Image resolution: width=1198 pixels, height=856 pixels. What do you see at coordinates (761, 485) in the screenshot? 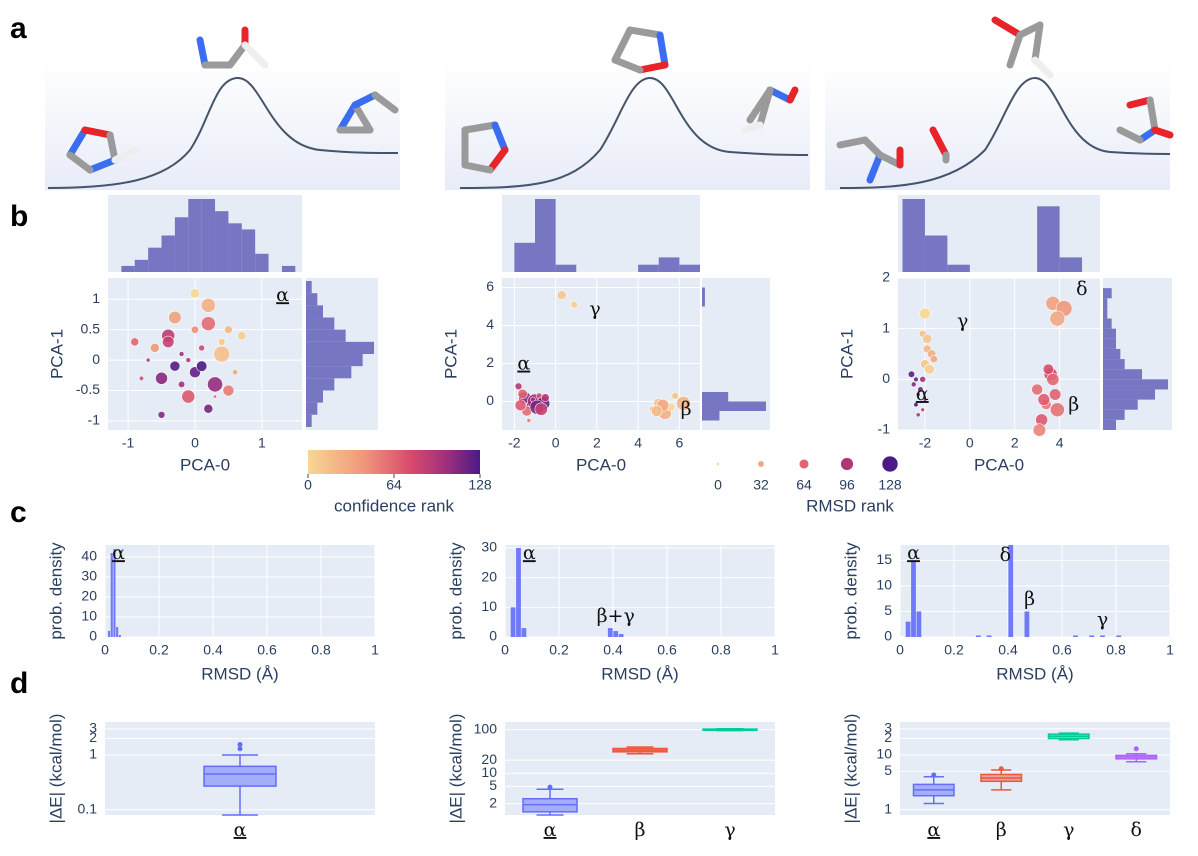
I see `size-legend-label: 32` at bounding box center [761, 485].